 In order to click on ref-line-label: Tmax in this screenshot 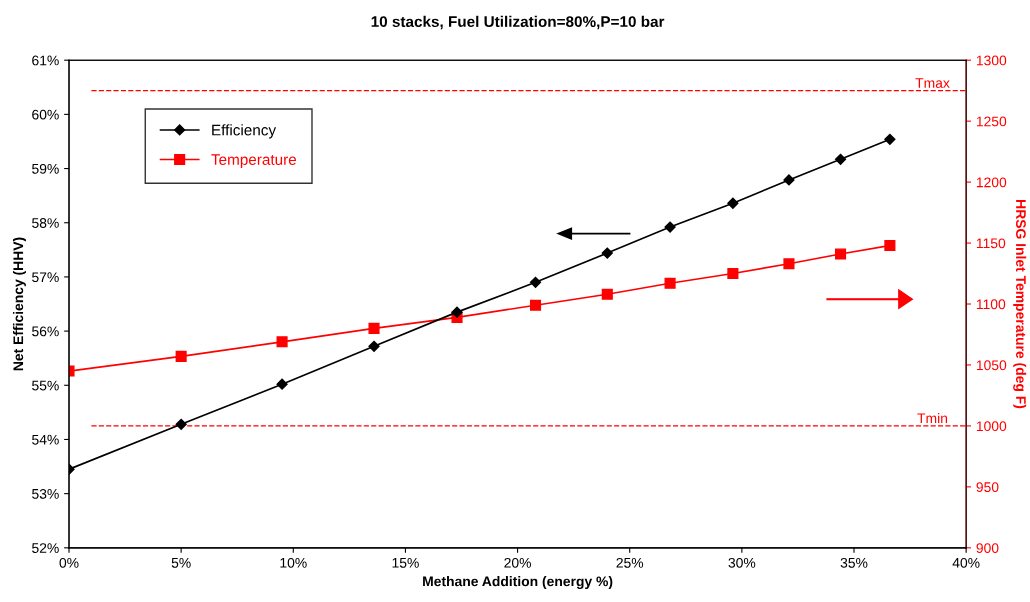, I will do `click(932, 83)`.